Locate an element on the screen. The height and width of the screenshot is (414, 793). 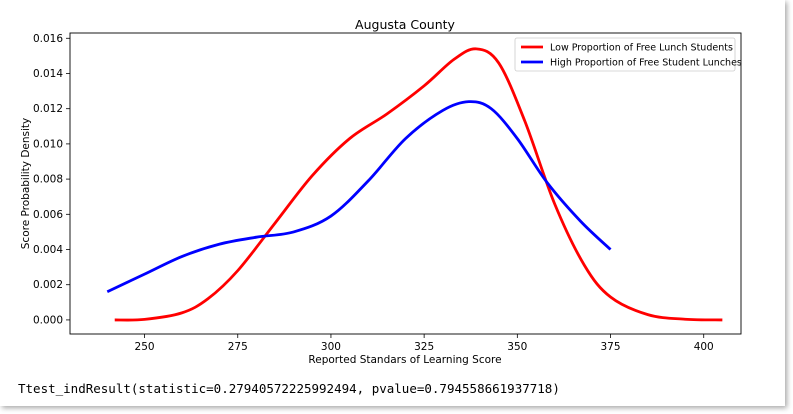
x-tick-label: 375 is located at coordinates (611, 347).